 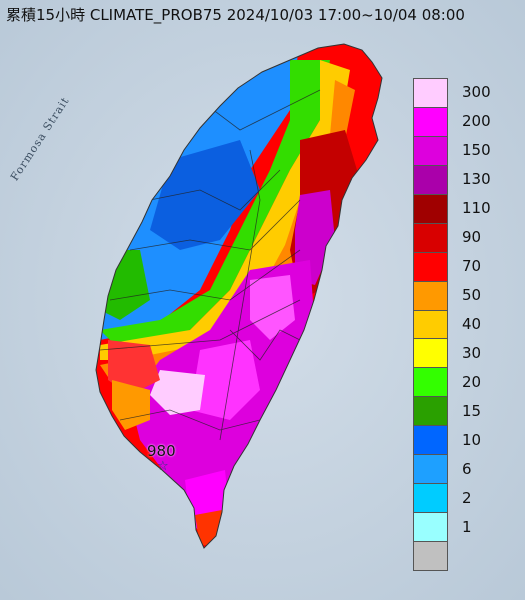 What do you see at coordinates (467, 468) in the screenshot?
I see `legend-label: 6` at bounding box center [467, 468].